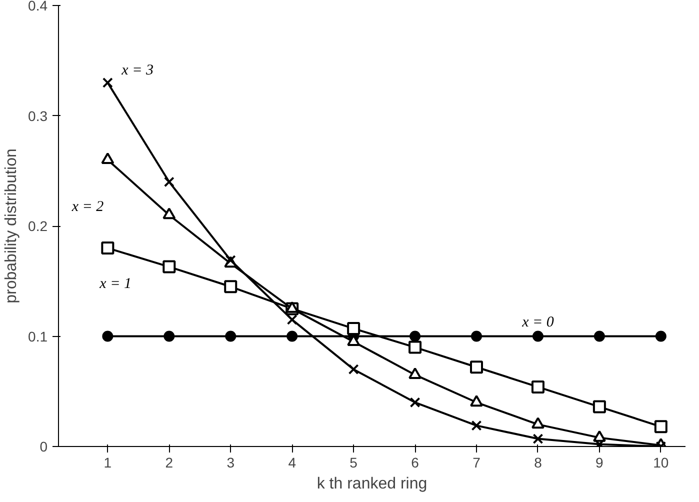 The width and height of the screenshot is (699, 502). Describe the element at coordinates (538, 462) in the screenshot. I see `x-tick-label: 8` at that location.